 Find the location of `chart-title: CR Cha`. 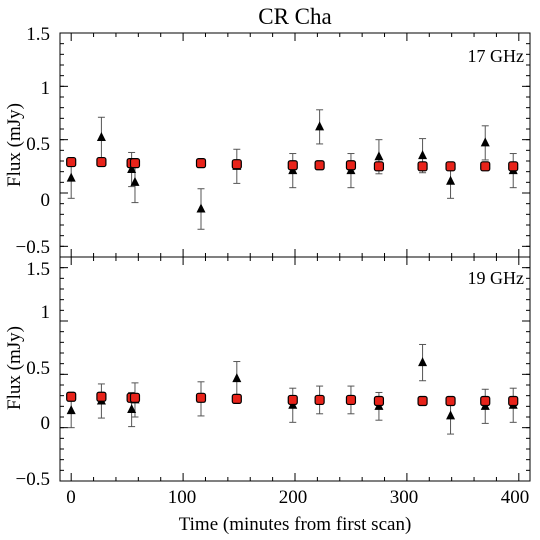

chart-title: CR Cha is located at coordinates (294, 16).